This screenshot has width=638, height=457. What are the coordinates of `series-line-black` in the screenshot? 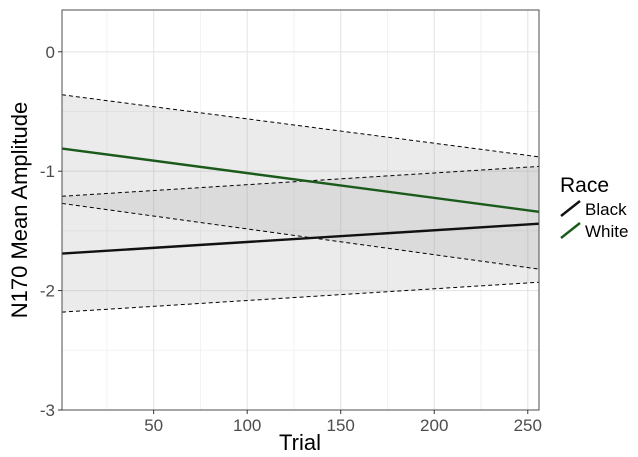 It's located at (300, 238).